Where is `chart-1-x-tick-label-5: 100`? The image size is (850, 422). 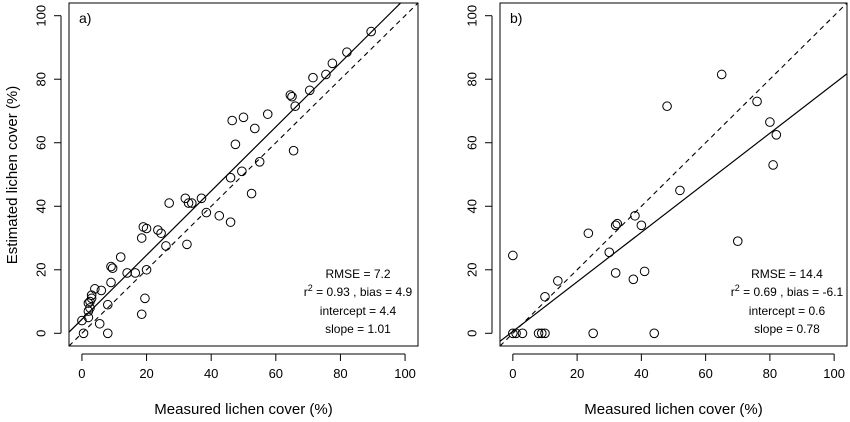 chart-1-x-tick-label-5: 100 is located at coordinates (834, 373).